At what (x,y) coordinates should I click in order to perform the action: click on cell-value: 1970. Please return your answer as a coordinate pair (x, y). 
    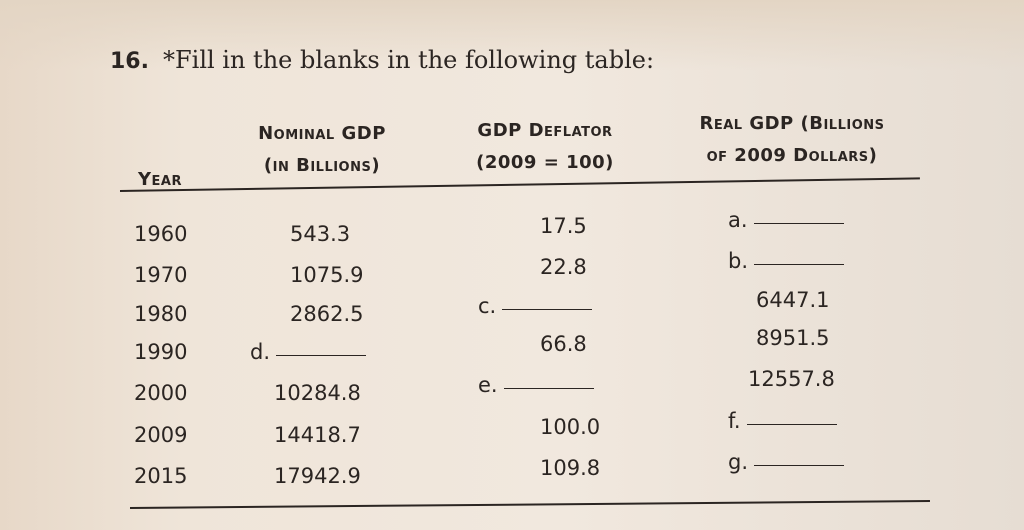
    Looking at the image, I should click on (161, 275).